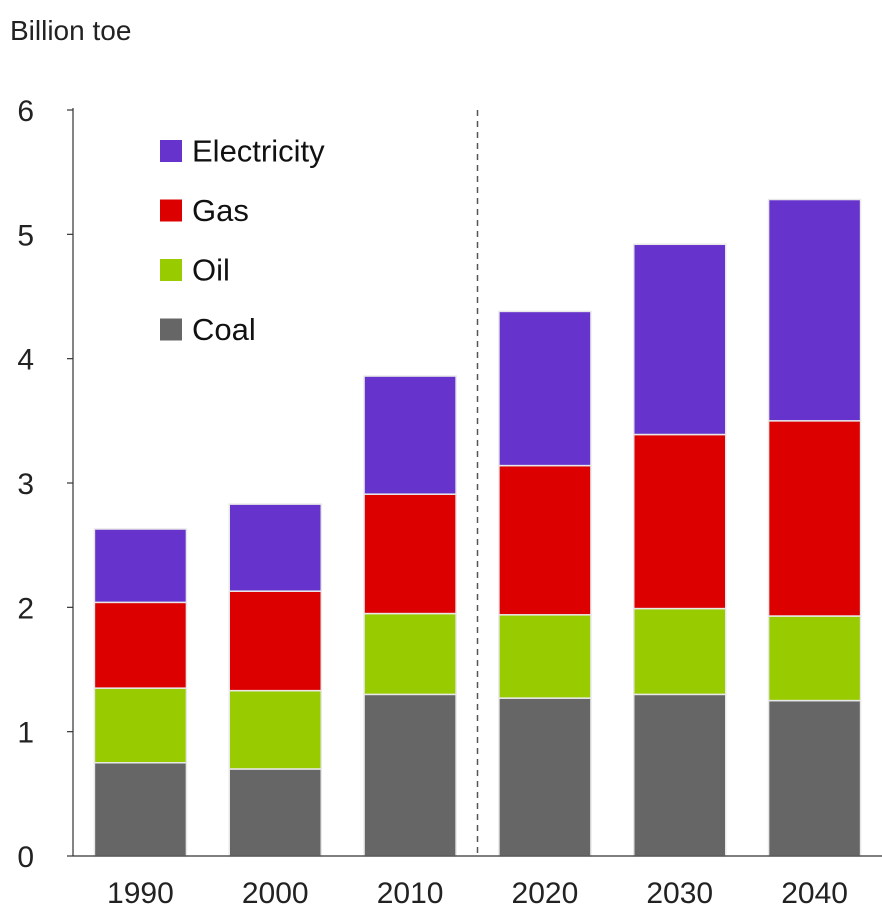 This screenshot has height=919, width=882. I want to click on bar-electricity-2030, so click(680, 339).